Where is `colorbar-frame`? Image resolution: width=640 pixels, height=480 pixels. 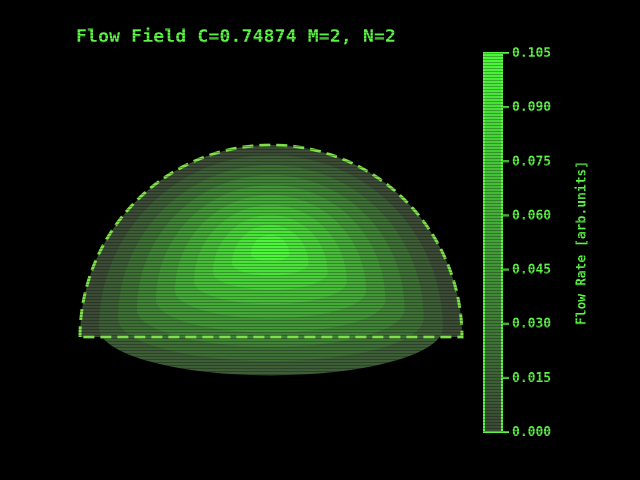 colorbar-frame is located at coordinates (493, 242).